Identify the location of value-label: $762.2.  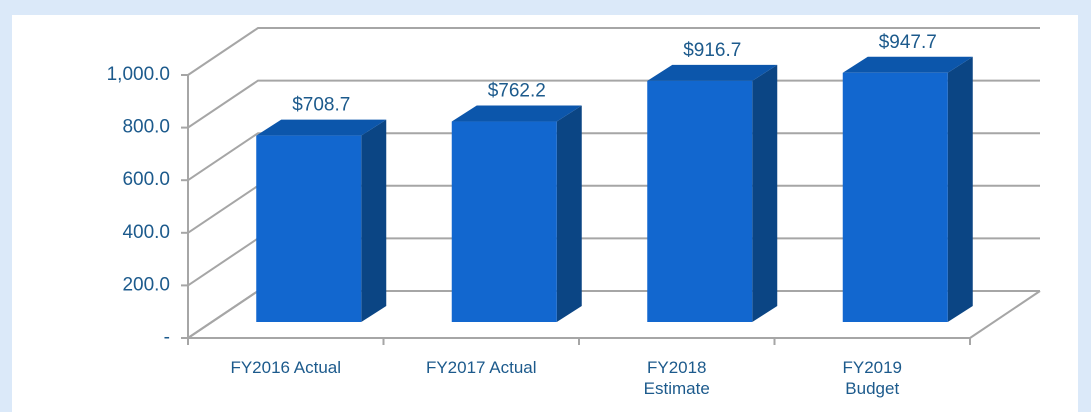
(517, 91).